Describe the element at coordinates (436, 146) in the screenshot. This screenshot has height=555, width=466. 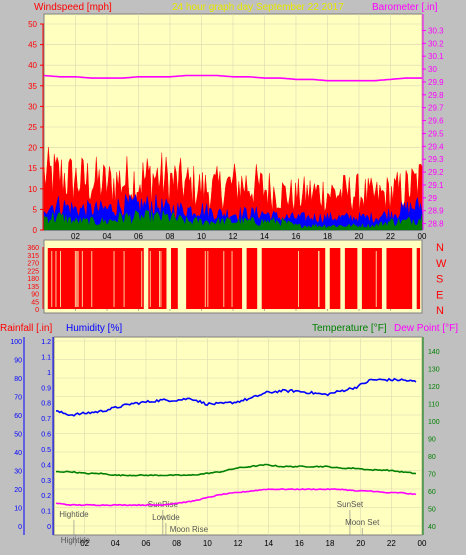
I see `barometer-tick-label: 29.4` at that location.